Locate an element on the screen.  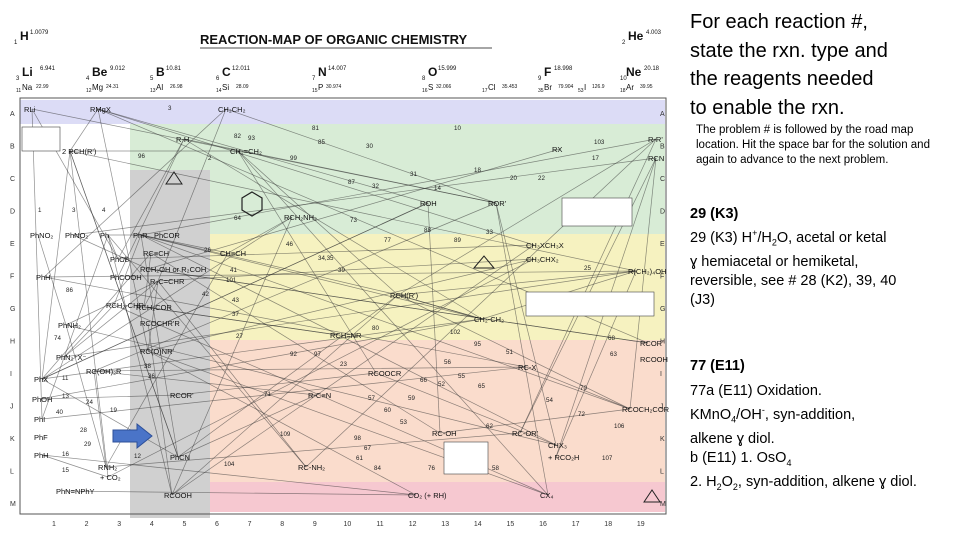
element-name: N is located at coordinates (322, 72).